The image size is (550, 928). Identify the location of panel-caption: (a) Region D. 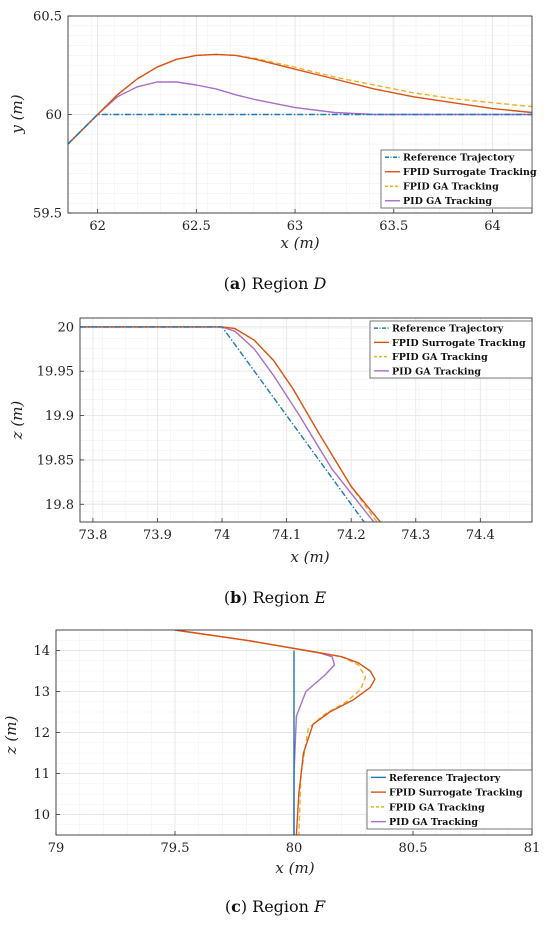
(275, 283).